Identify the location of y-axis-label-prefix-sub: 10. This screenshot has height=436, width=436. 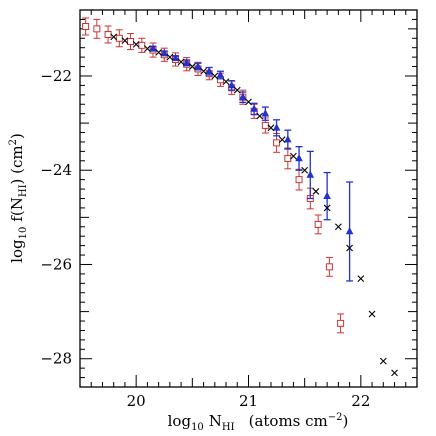
(23, 233).